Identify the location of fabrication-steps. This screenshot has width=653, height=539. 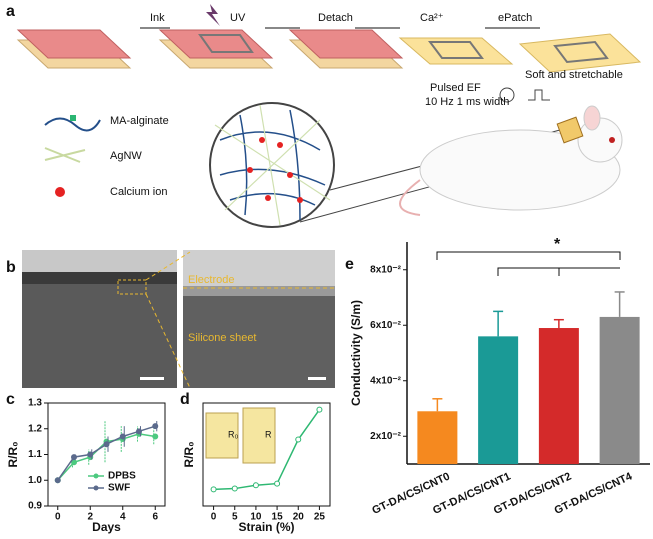
(329, 38).